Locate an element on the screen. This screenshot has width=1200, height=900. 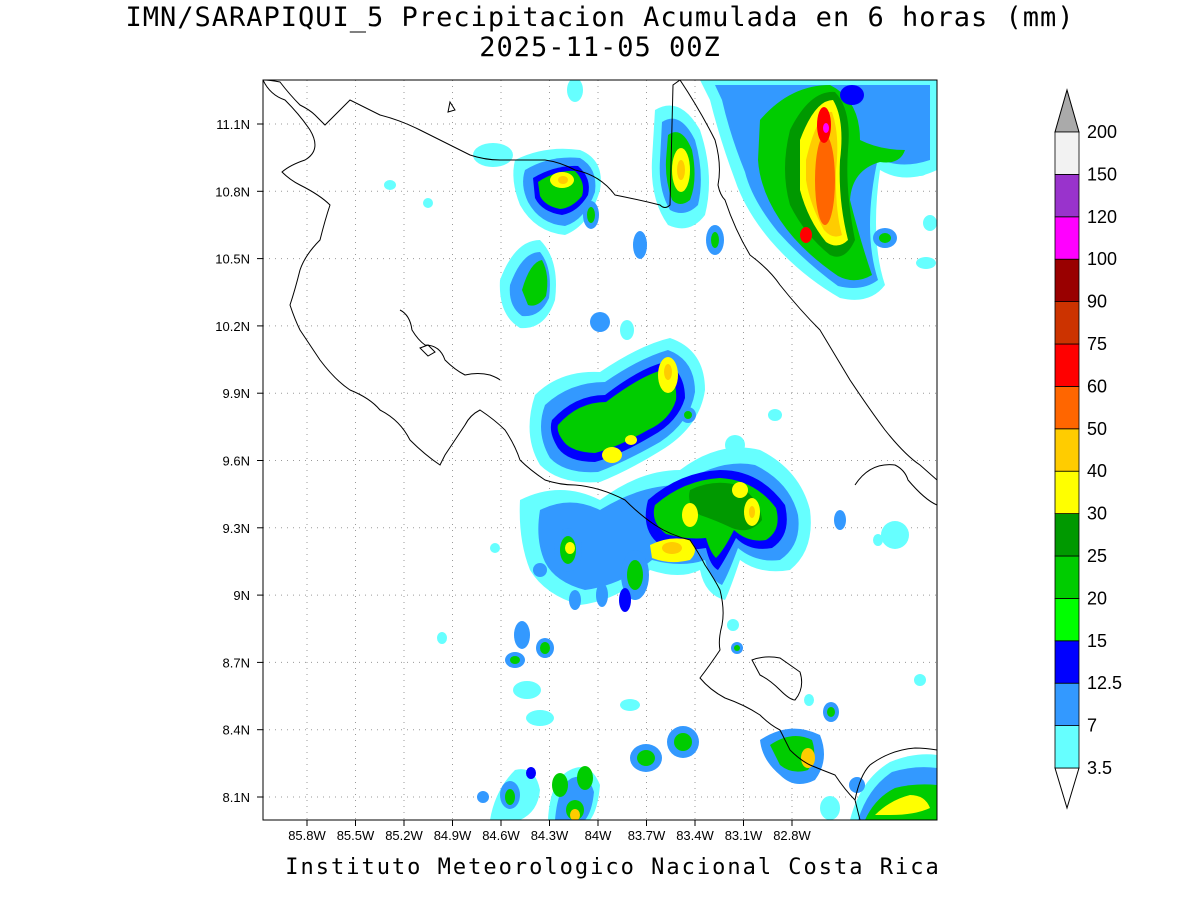
lake-nicaragua-island is located at coordinates (451, 106).